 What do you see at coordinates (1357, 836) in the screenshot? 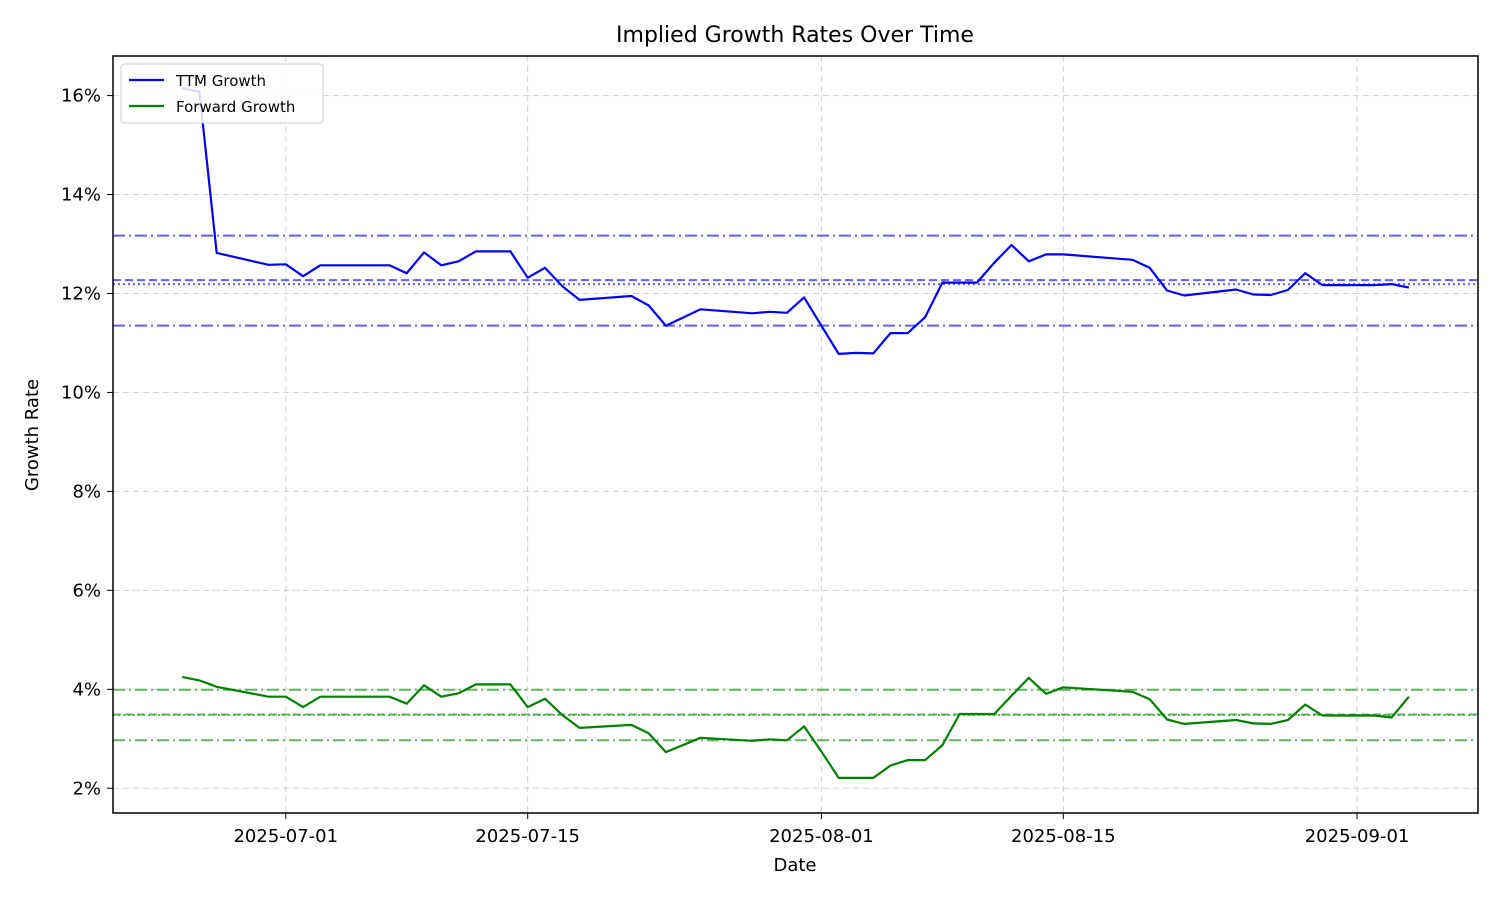
I see `x-tick-label: 2025-09-01` at bounding box center [1357, 836].